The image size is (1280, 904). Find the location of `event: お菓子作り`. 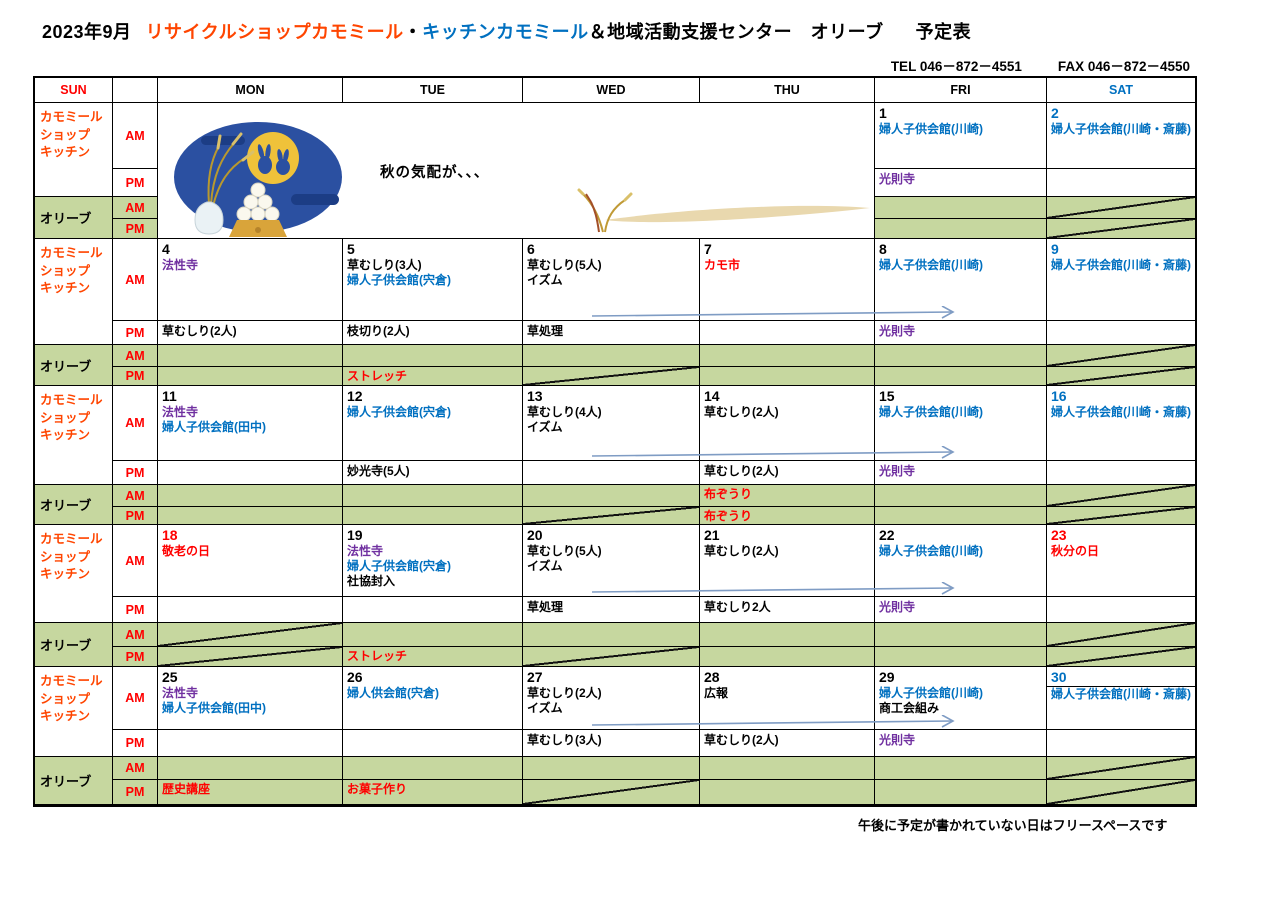

event: お菓子作り is located at coordinates (377, 789).